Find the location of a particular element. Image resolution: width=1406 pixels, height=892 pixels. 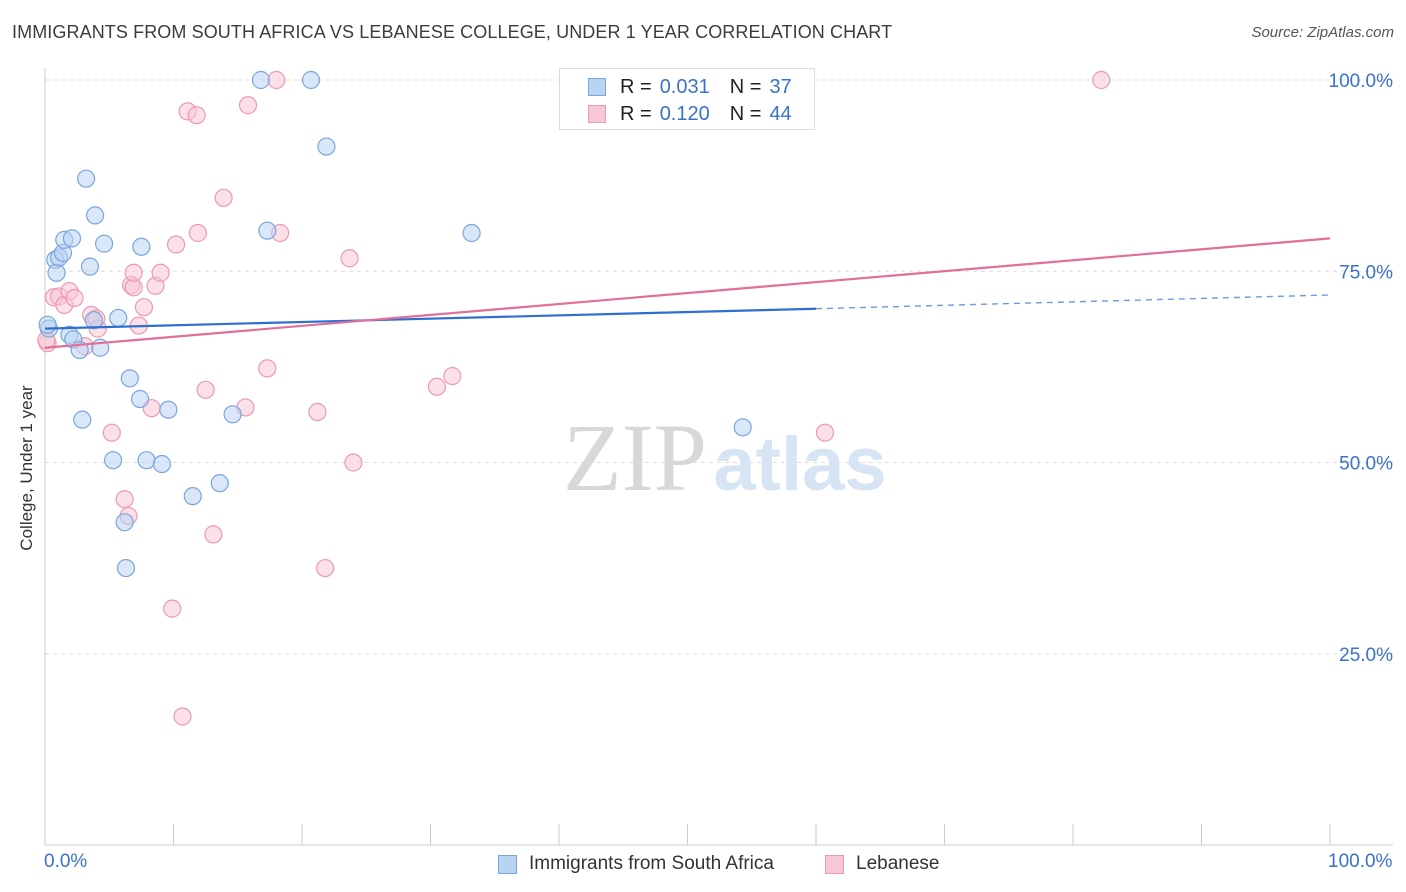

lebanese-trend-line is located at coordinates (687, 293).